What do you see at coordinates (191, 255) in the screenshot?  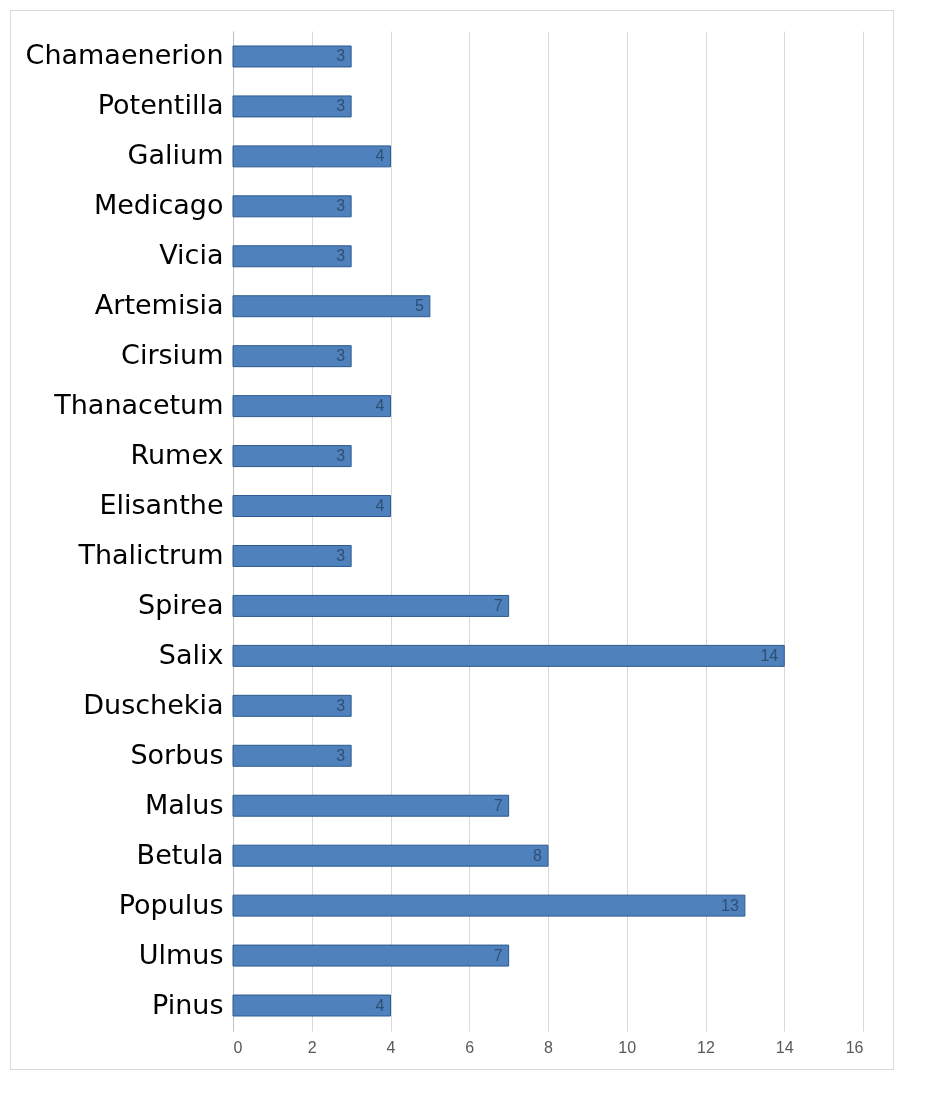 I see `y-tick-label: Vicia` at bounding box center [191, 255].